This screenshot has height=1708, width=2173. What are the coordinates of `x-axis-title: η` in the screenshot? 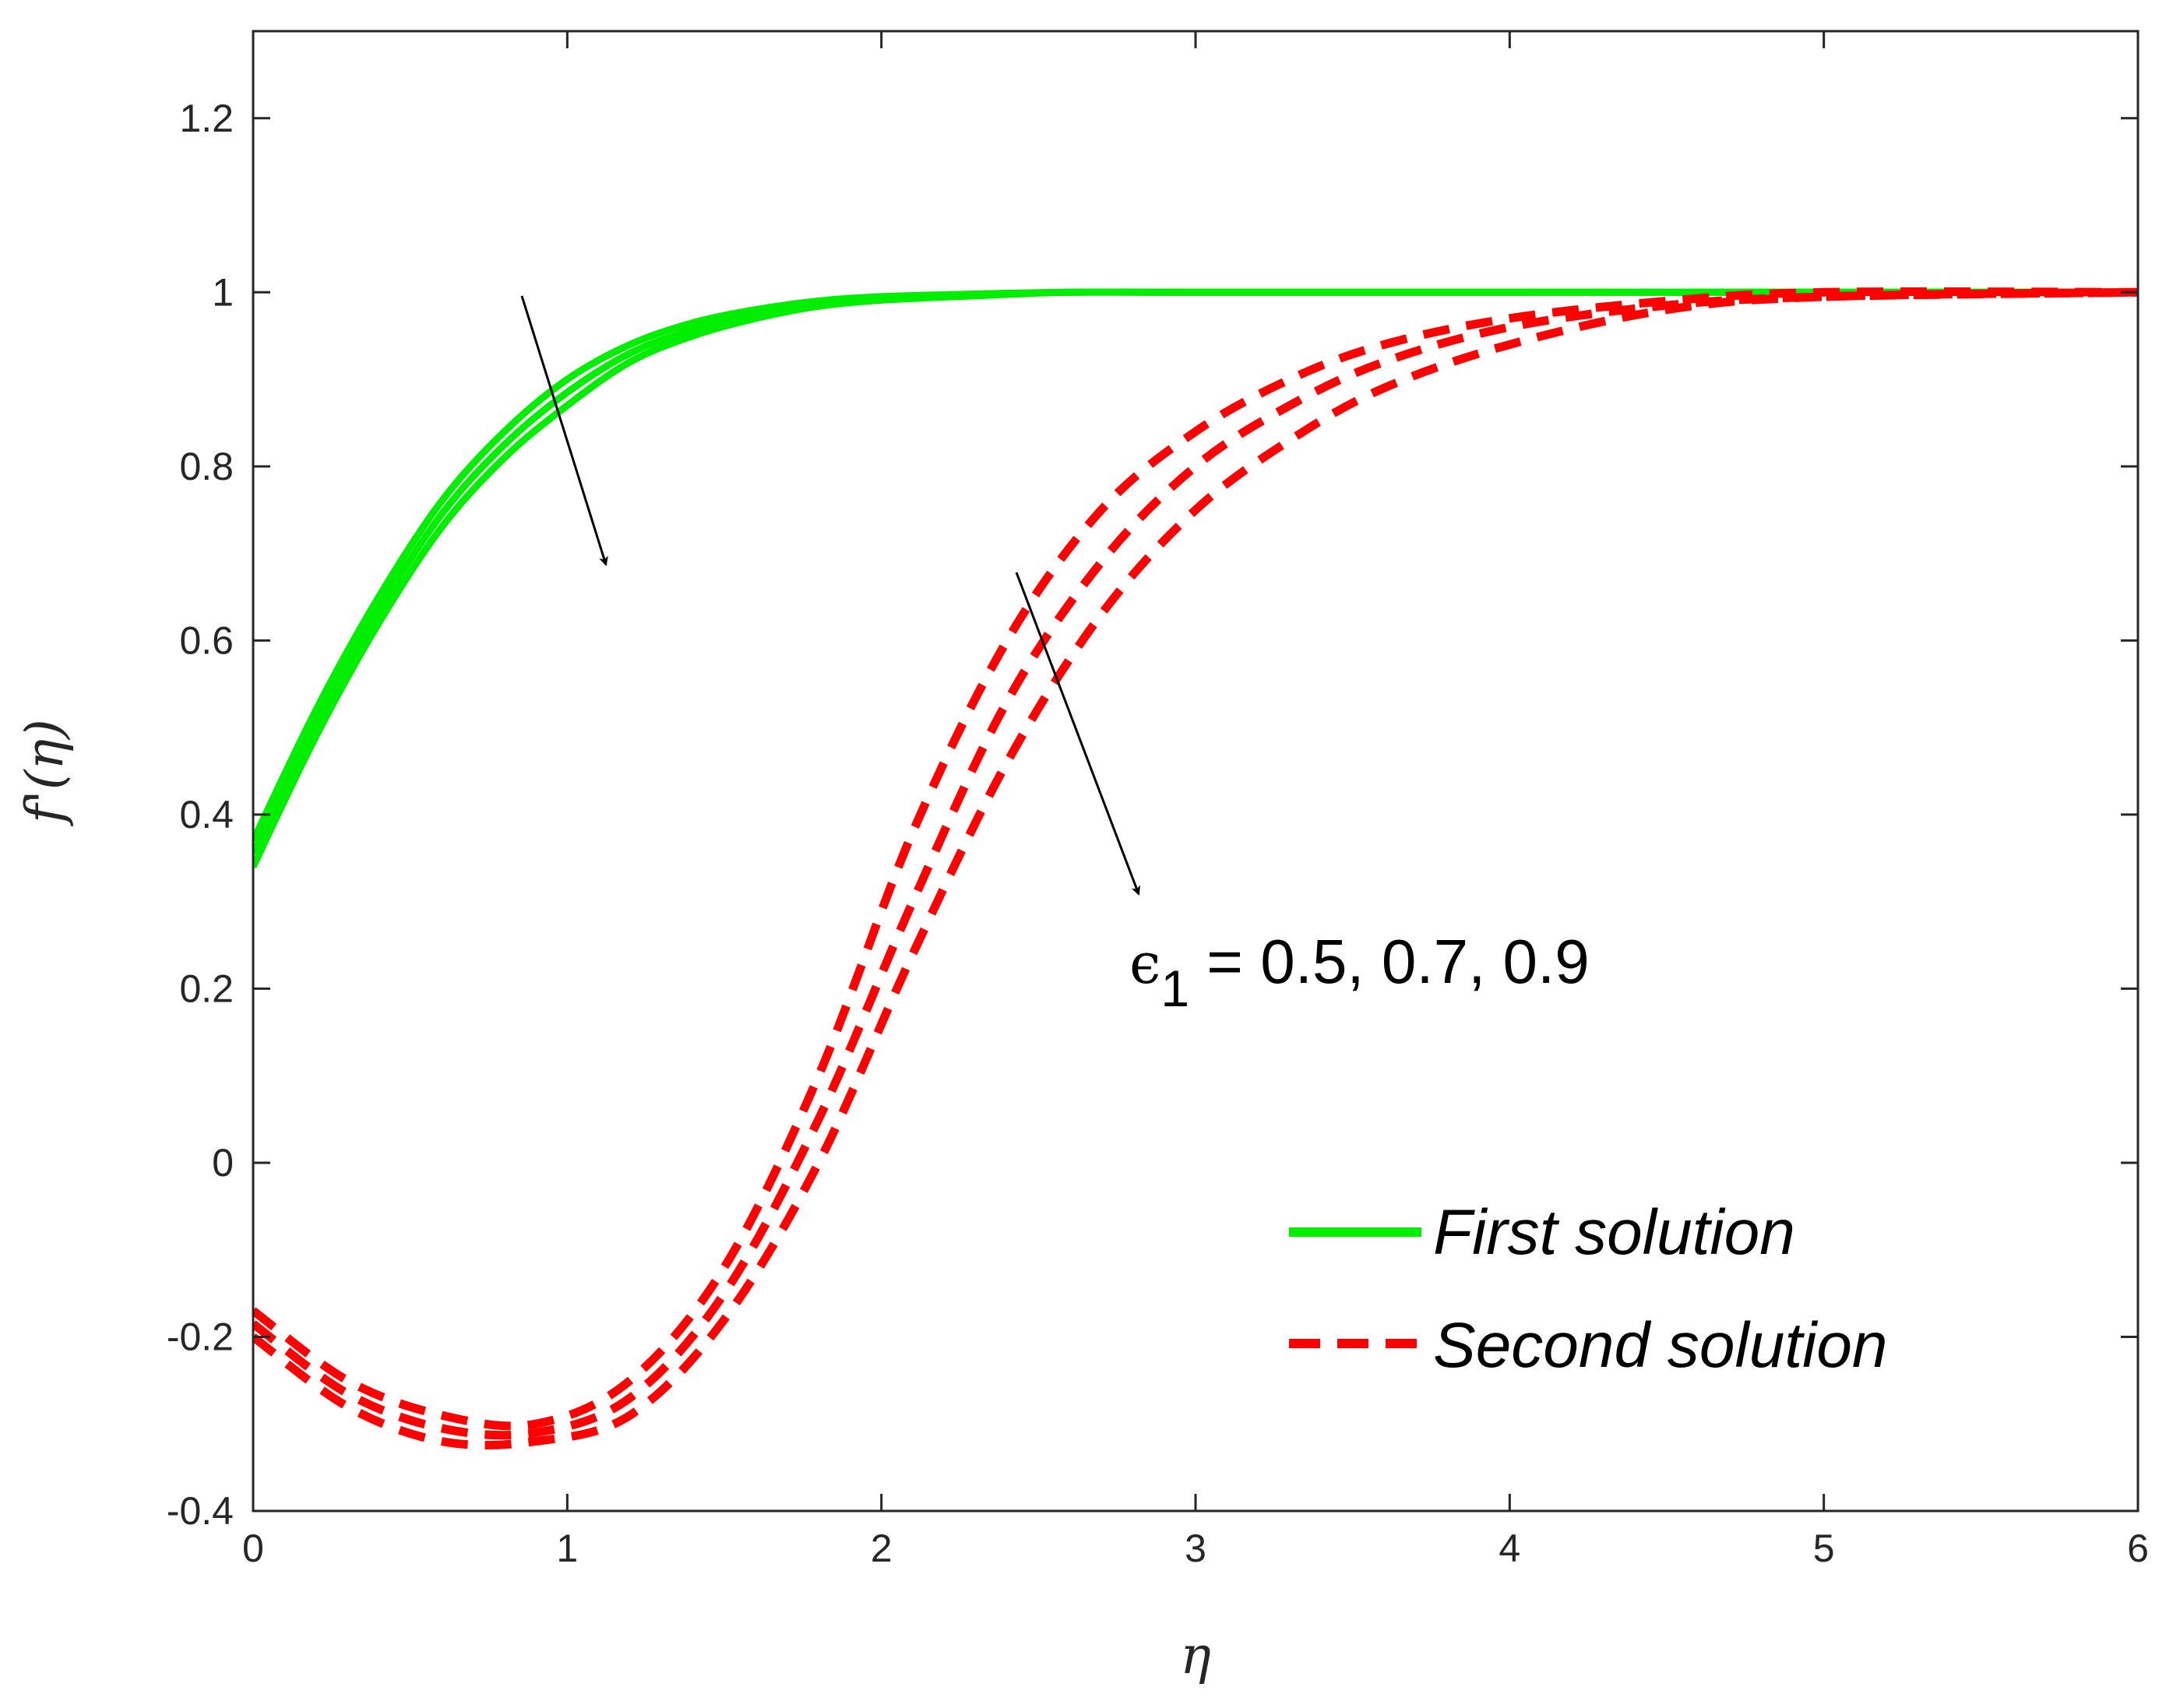 It's located at (1195, 1655).